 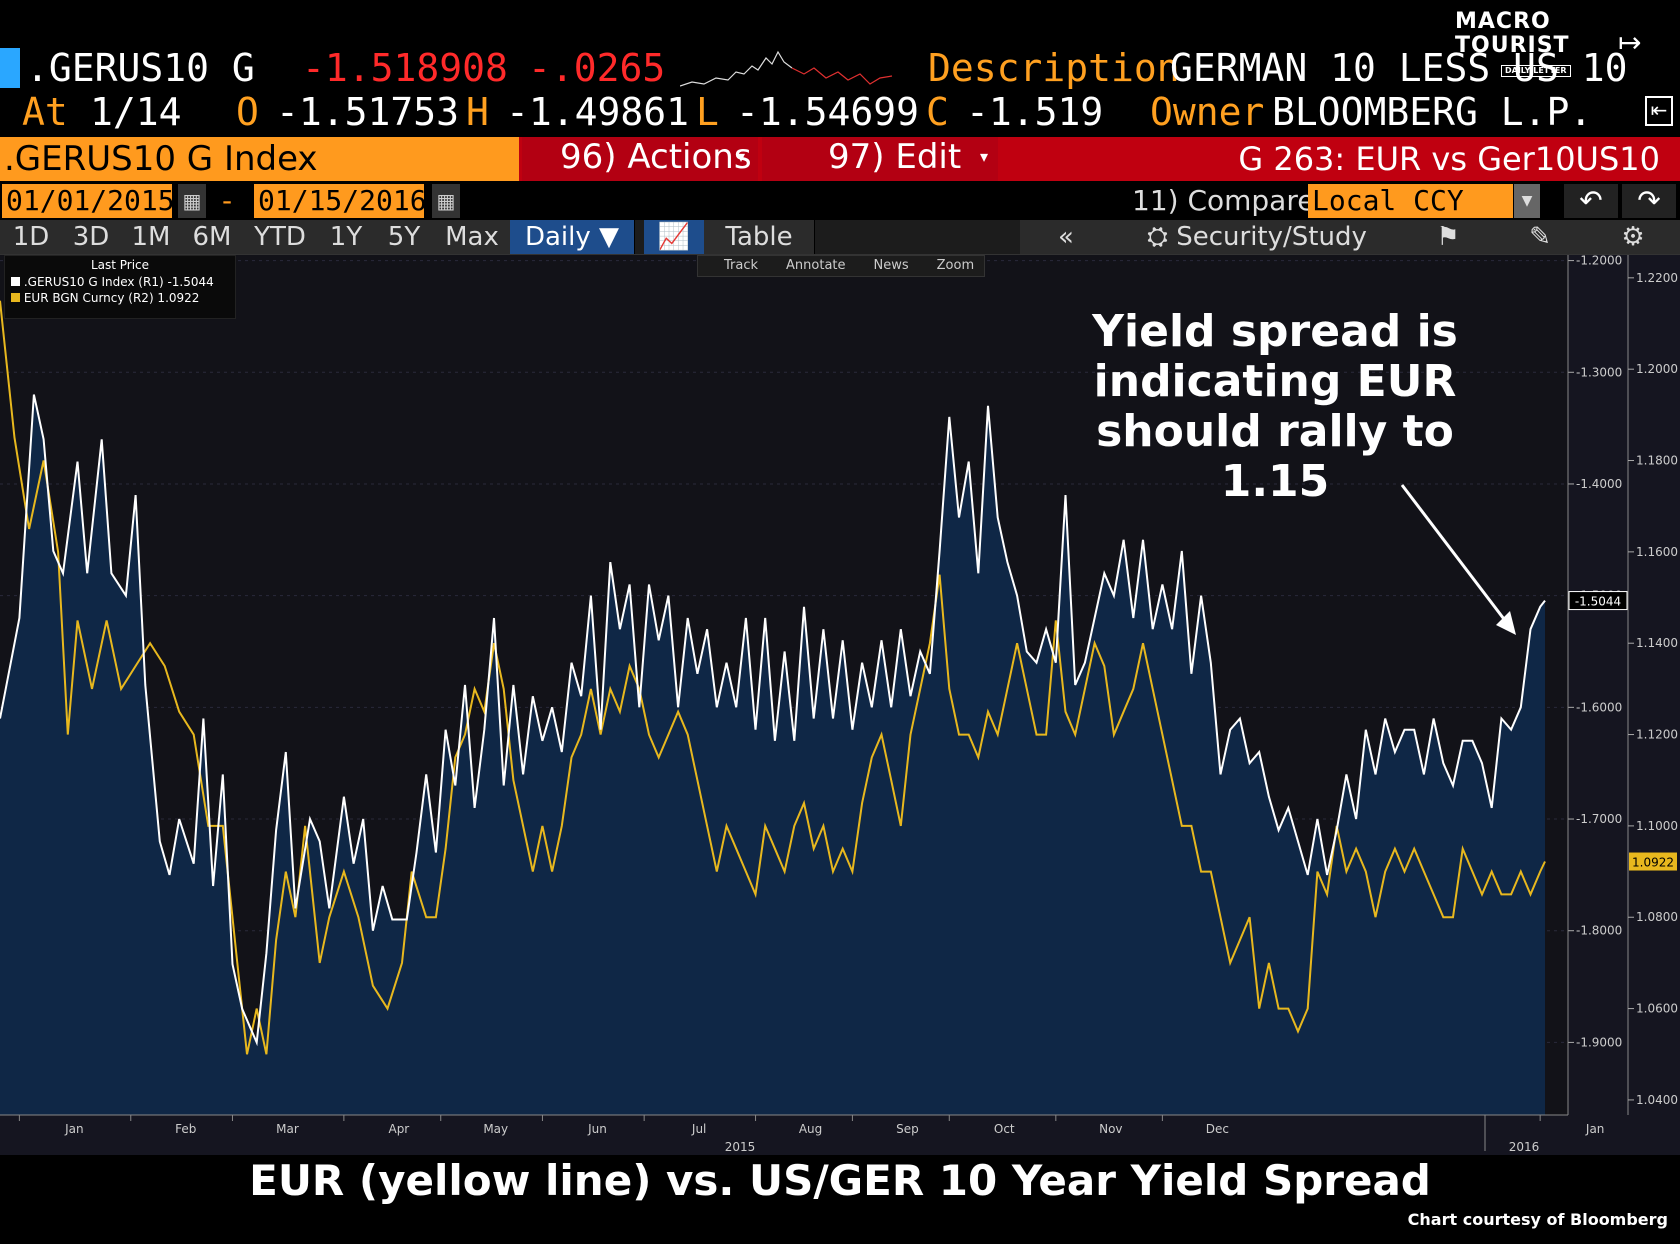 I want to click on x-tick-label: Jul, so click(x=698, y=1129).